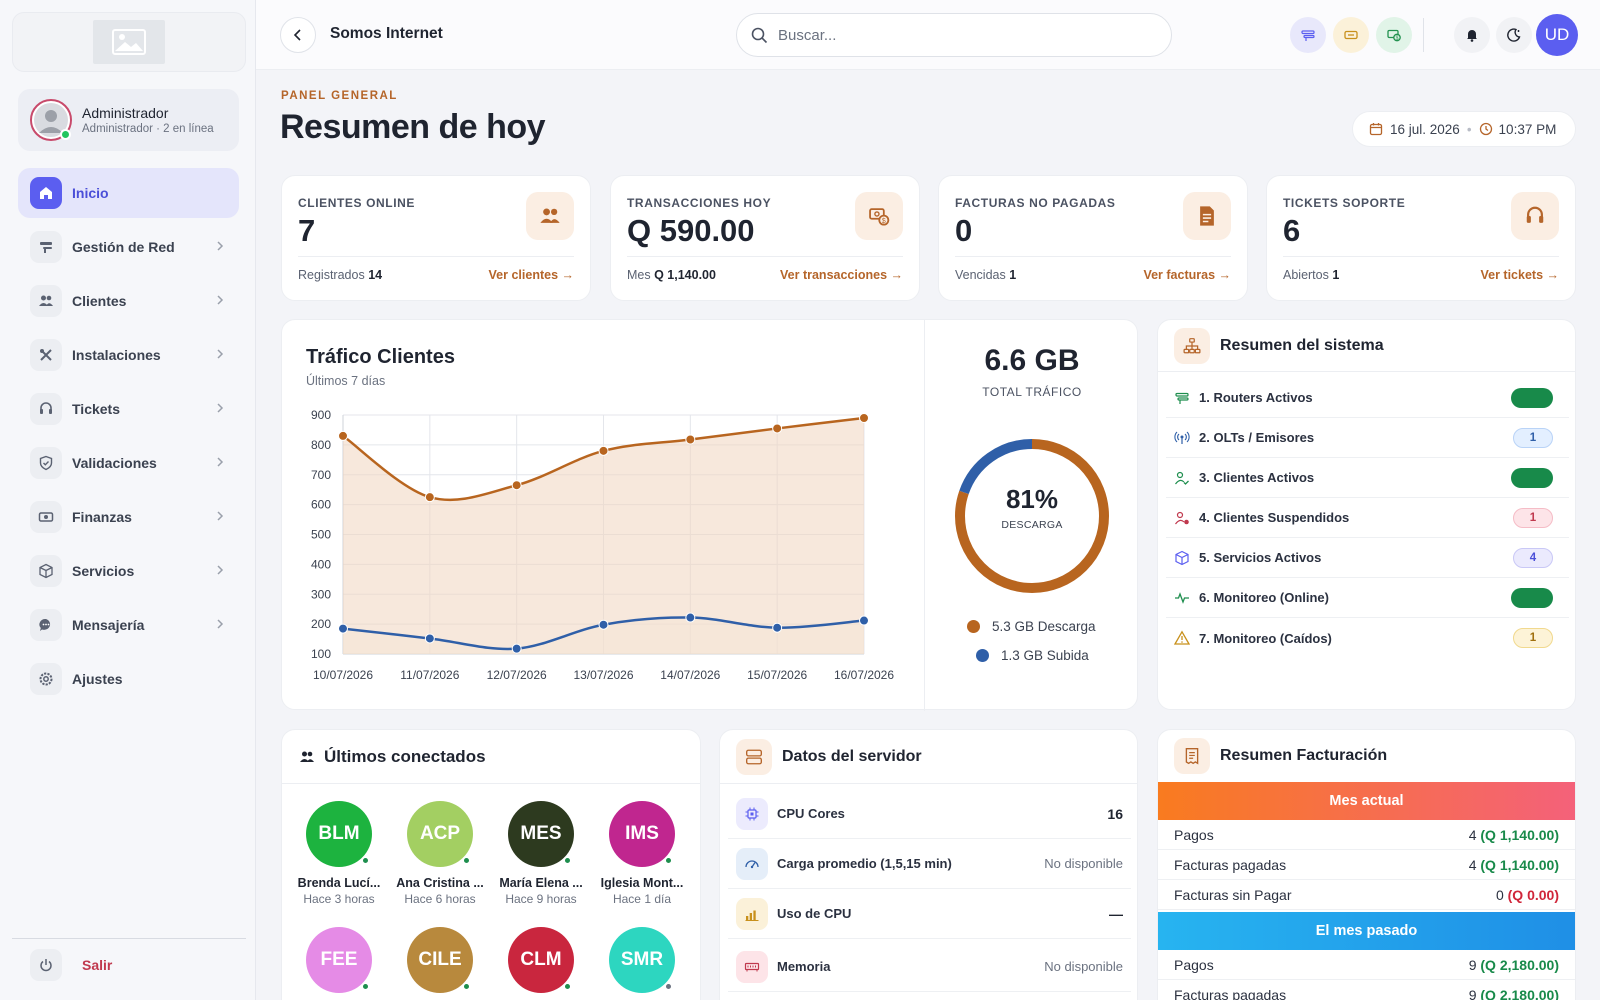 The width and height of the screenshot is (1600, 1000). What do you see at coordinates (531, 275) in the screenshot?
I see `ver-clientes-link: Ver clientes →` at bounding box center [531, 275].